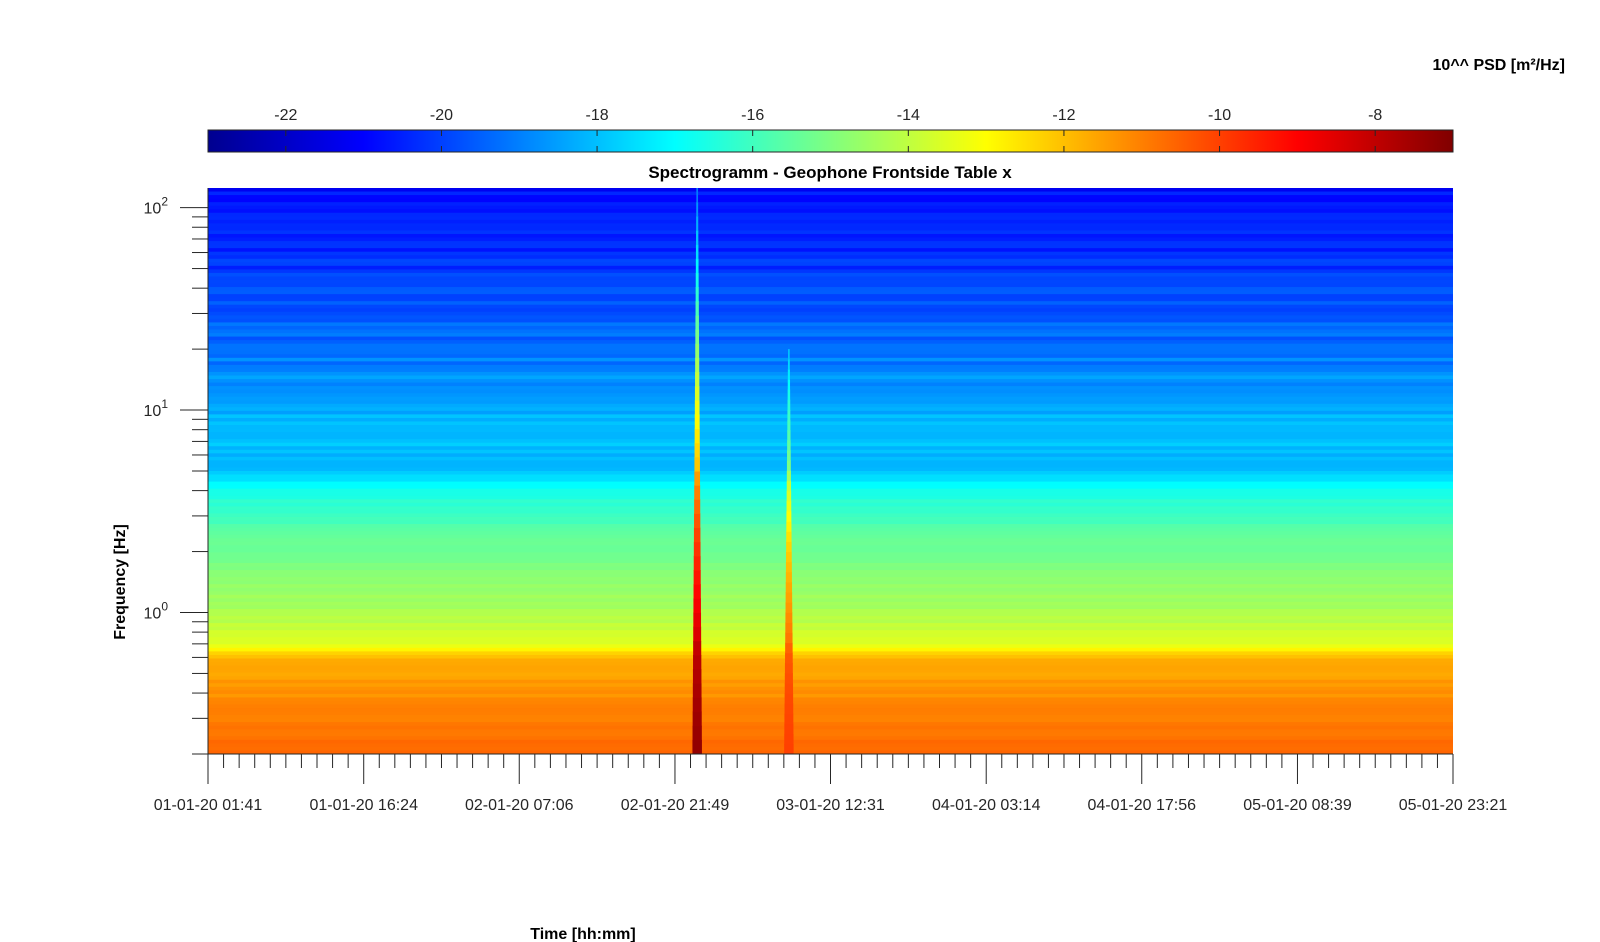 The height and width of the screenshot is (942, 1600). What do you see at coordinates (830, 805) in the screenshot?
I see `x-tick-label: 03-01-20 12:31` at bounding box center [830, 805].